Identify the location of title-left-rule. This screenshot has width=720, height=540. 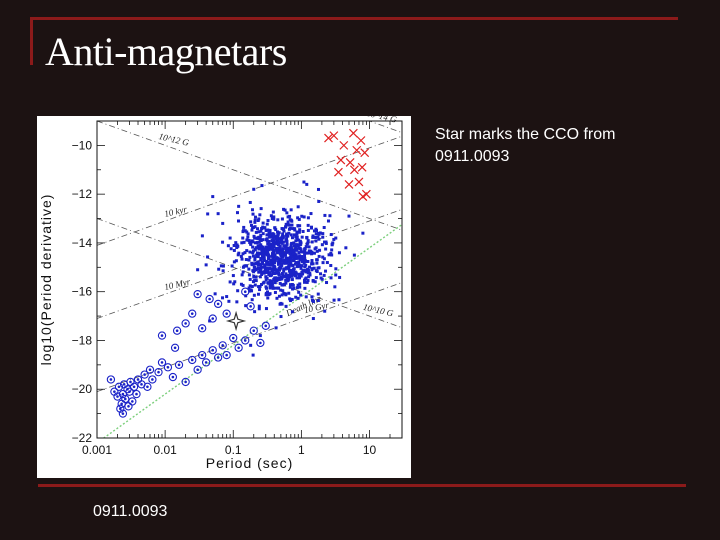
(31, 41).